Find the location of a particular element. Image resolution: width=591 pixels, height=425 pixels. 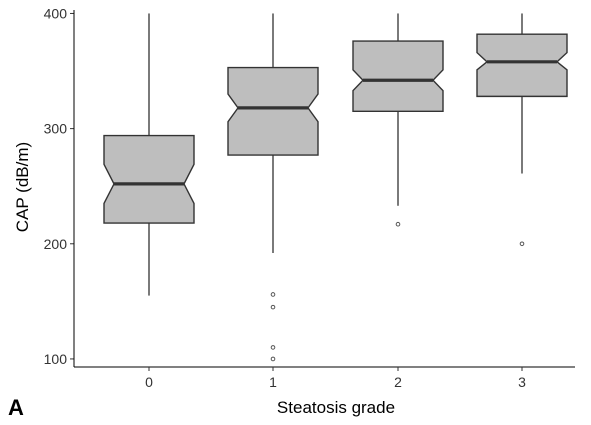

x-tick-label: 2 is located at coordinates (398, 382).